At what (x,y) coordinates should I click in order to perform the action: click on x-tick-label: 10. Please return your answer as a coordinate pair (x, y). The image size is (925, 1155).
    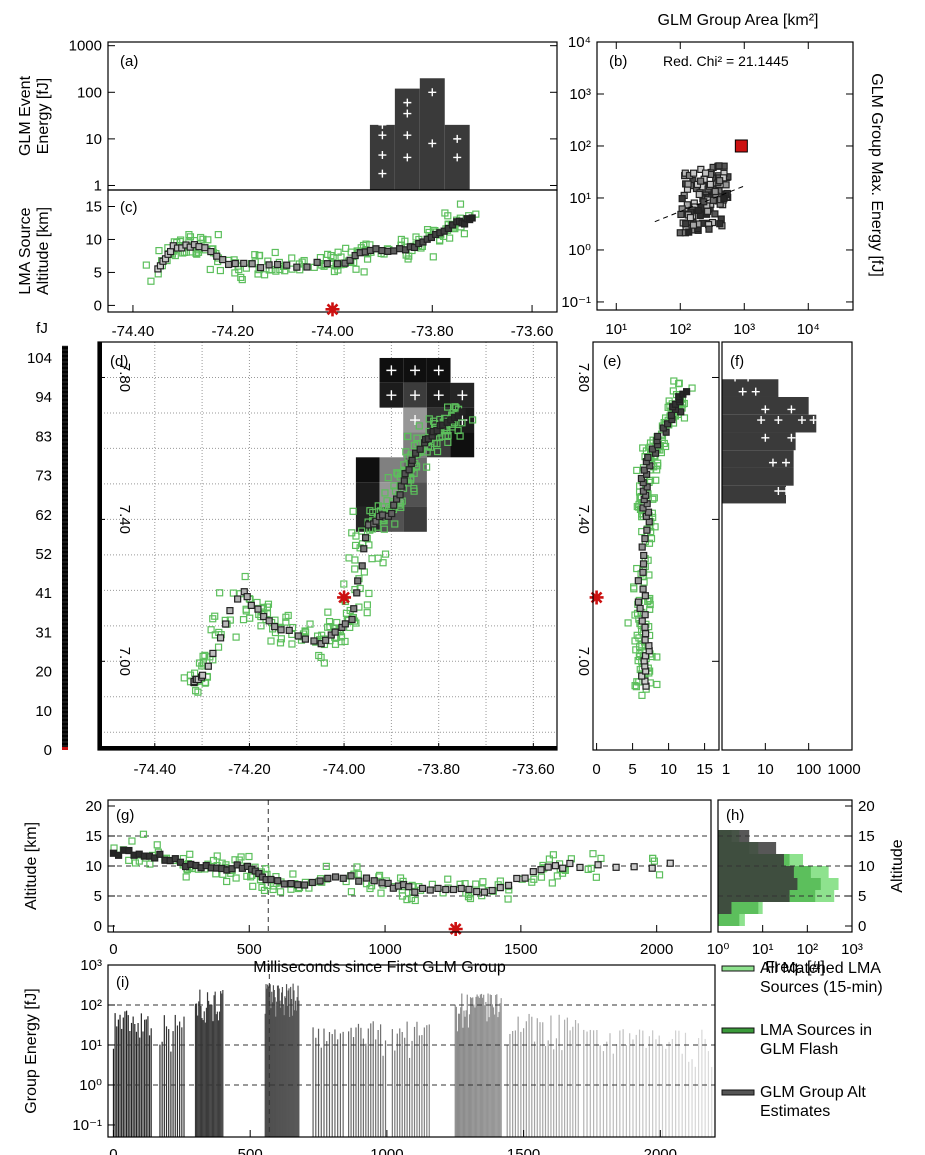
    Looking at the image, I should click on (765, 769).